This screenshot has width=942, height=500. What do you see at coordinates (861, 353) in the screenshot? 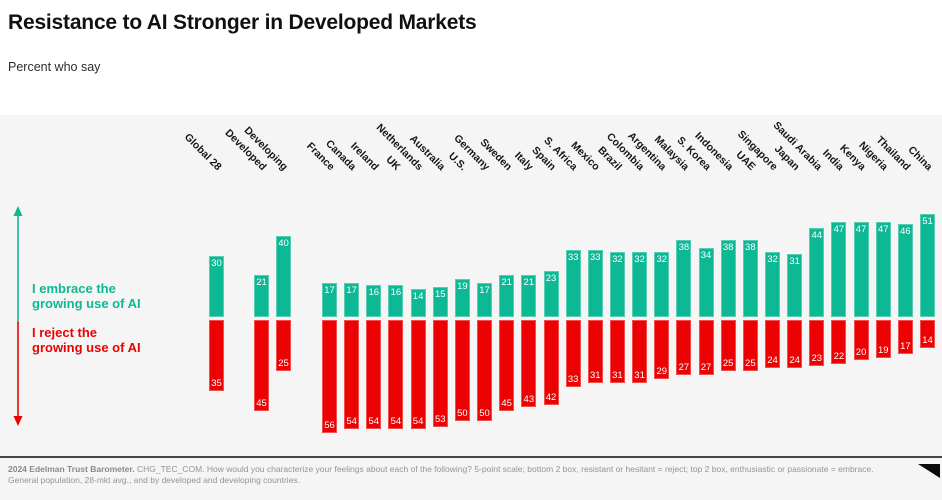
I see `reject-value-label: 20` at bounding box center [861, 353].